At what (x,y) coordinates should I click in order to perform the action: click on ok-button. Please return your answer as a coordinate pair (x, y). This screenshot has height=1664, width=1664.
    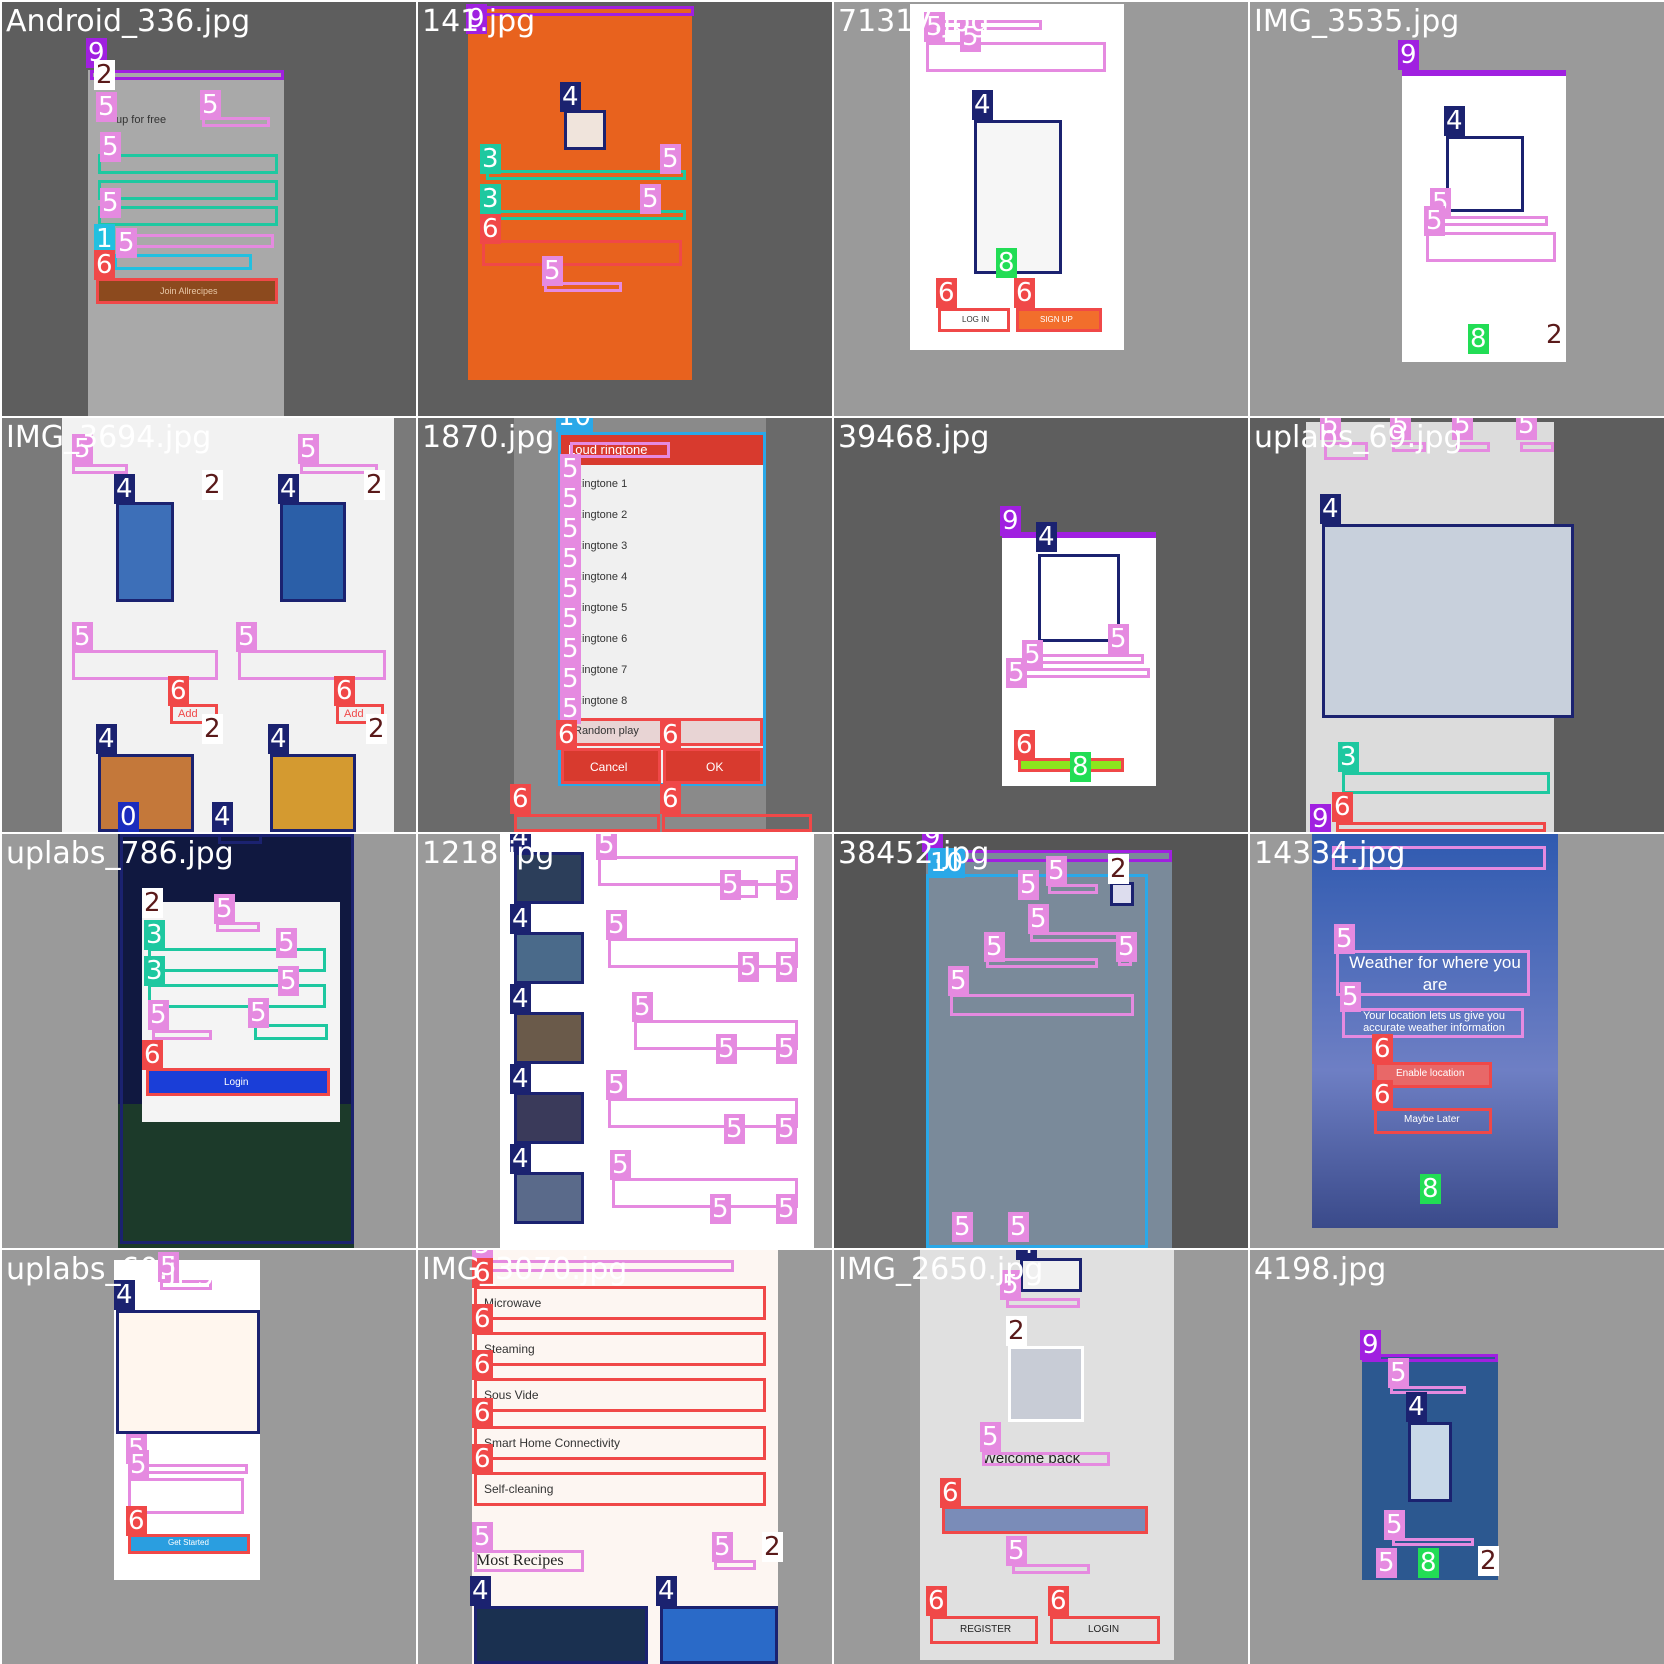
    Looking at the image, I should click on (713, 766).